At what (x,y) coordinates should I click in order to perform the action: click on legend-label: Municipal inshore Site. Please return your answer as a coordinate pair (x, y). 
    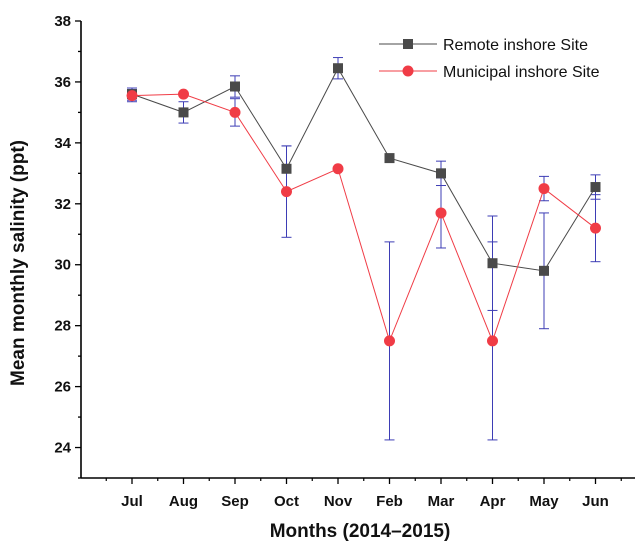
    Looking at the image, I should click on (521, 72).